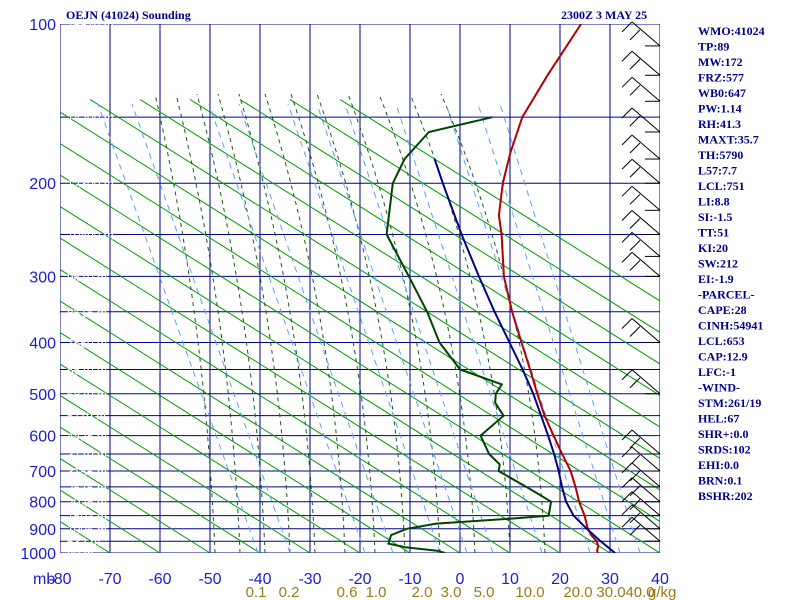  Describe the element at coordinates (38, 554) in the screenshot. I see `pressure-tick-label: 1000` at that location.